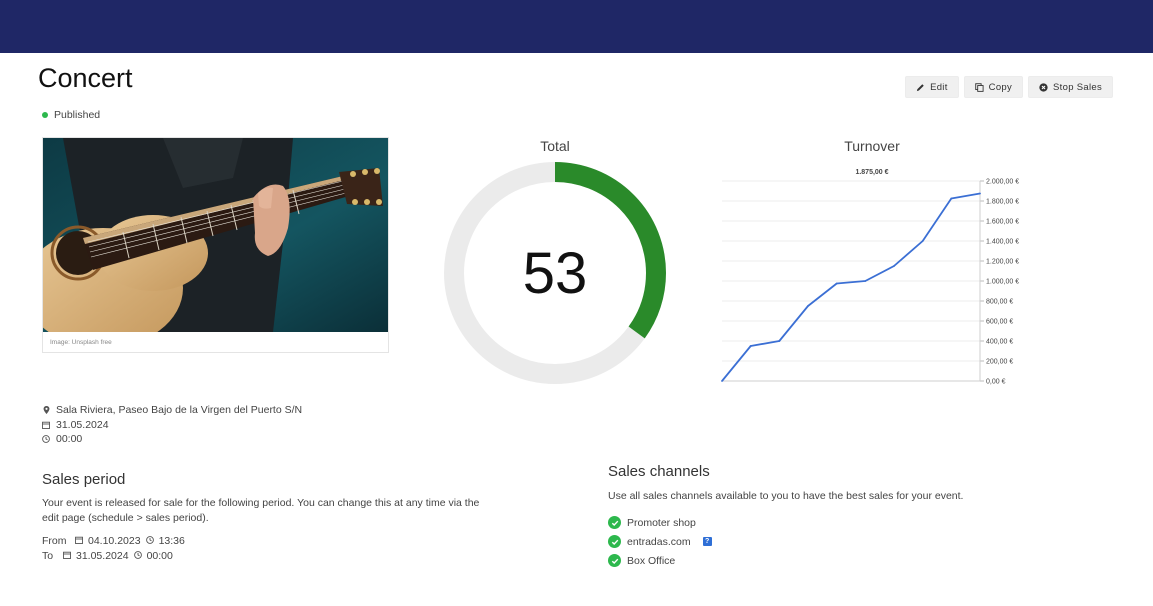 The image size is (1153, 606). I want to click on gauge-progress-arc, so click(555, 273).